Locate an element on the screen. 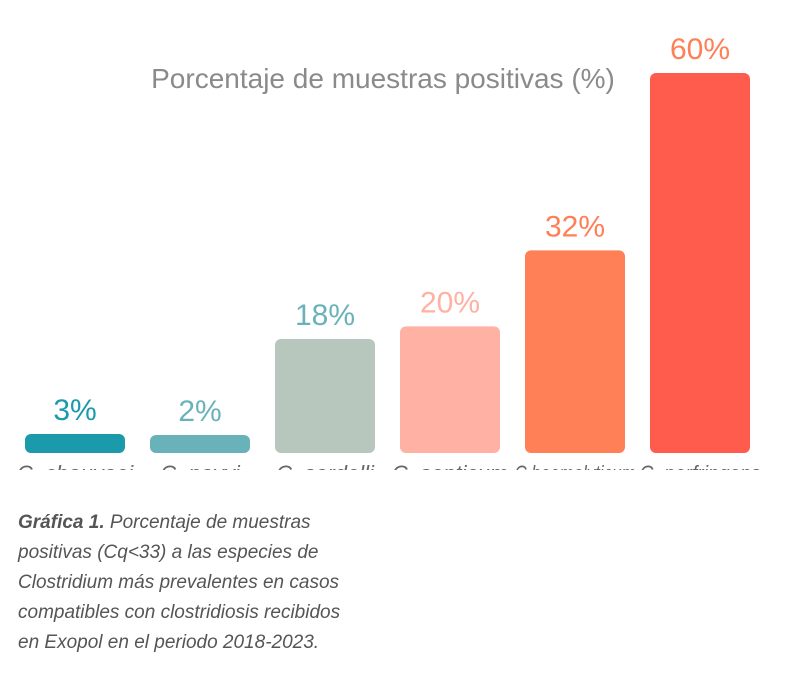 The image size is (800, 695). value-label-2: 18% is located at coordinates (325, 315).